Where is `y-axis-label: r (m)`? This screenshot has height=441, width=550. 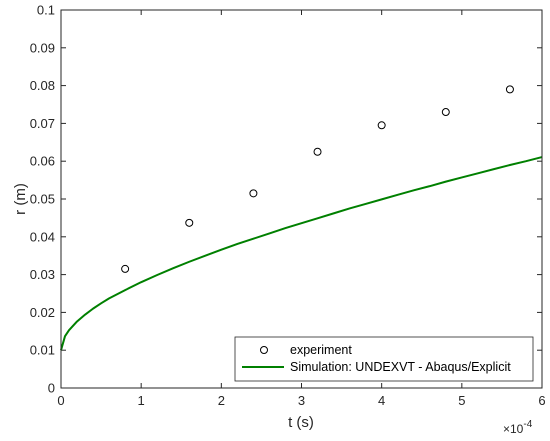 y-axis-label: r (m) is located at coordinates (20, 199).